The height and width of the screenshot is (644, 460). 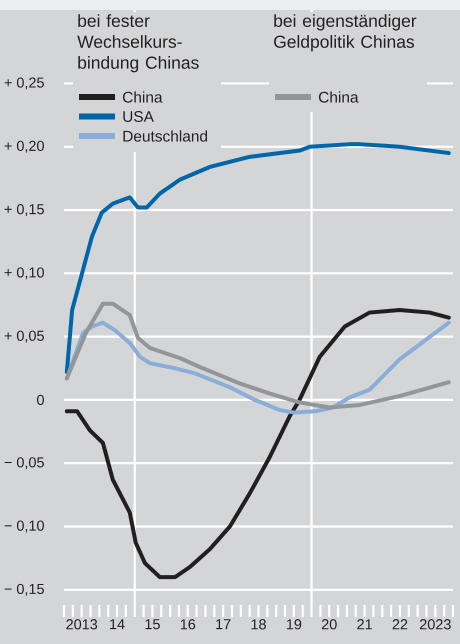 I want to click on x-tick-label: 14, so click(x=117, y=624).